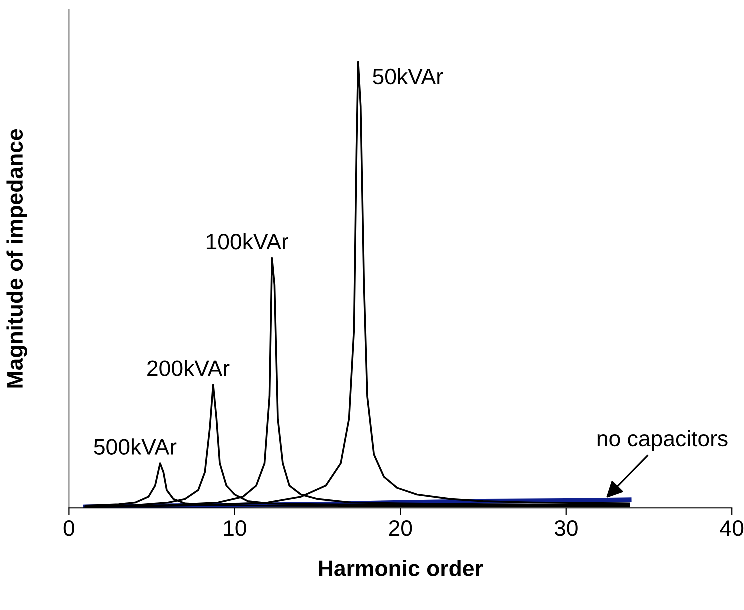  What do you see at coordinates (401, 568) in the screenshot?
I see `x-axis-title: Harmonic order` at bounding box center [401, 568].